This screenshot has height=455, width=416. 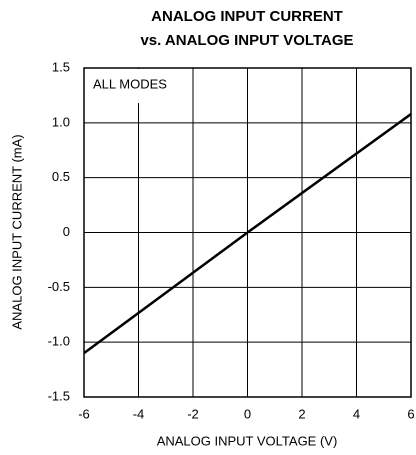 I want to click on y-tick-label: 1.5, so click(x=61, y=66).